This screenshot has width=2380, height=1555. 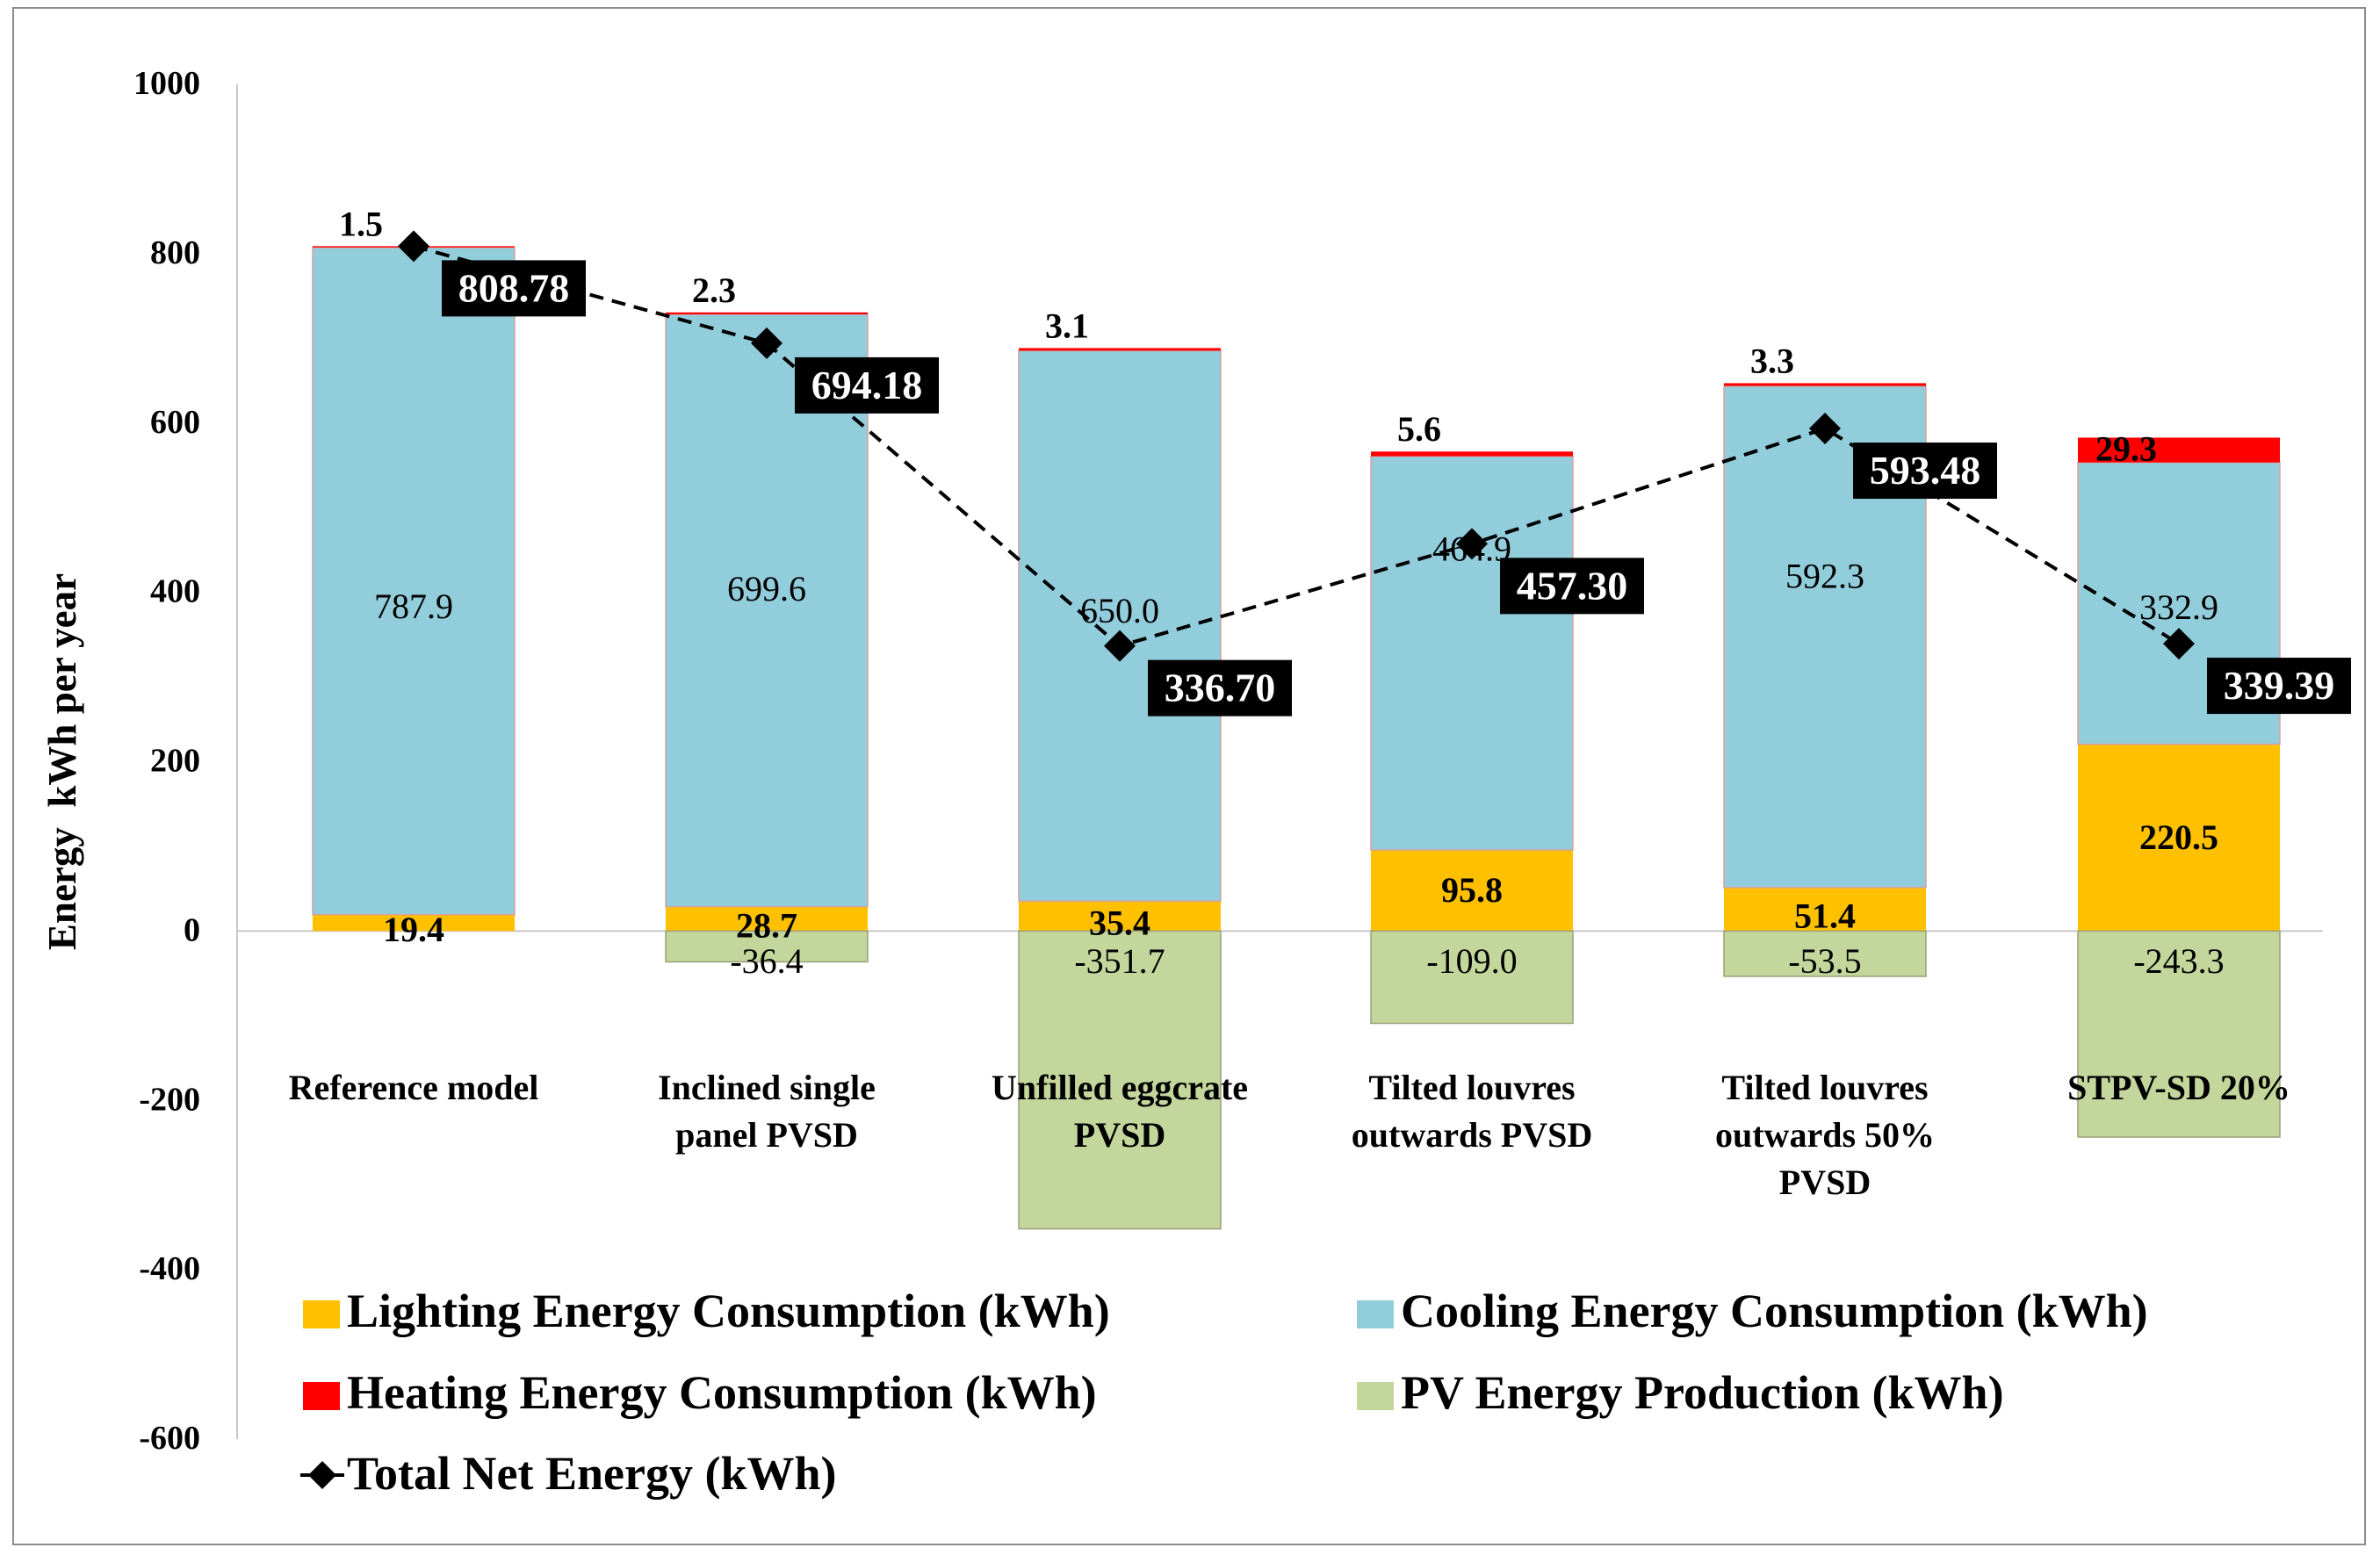 I want to click on cooling-value-label: 592.3, so click(x=1824, y=575).